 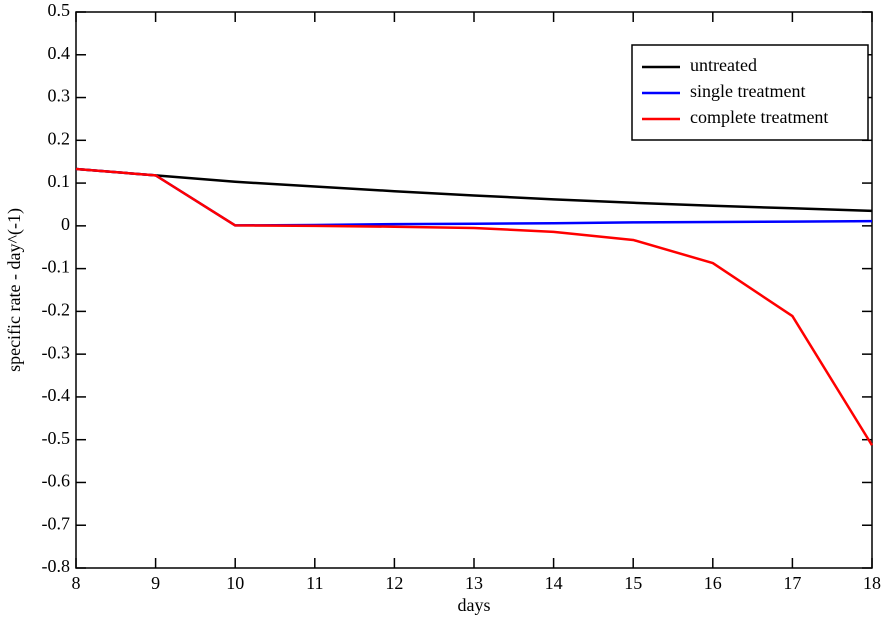 What do you see at coordinates (723, 65) in the screenshot?
I see `legend-label: untreated` at bounding box center [723, 65].